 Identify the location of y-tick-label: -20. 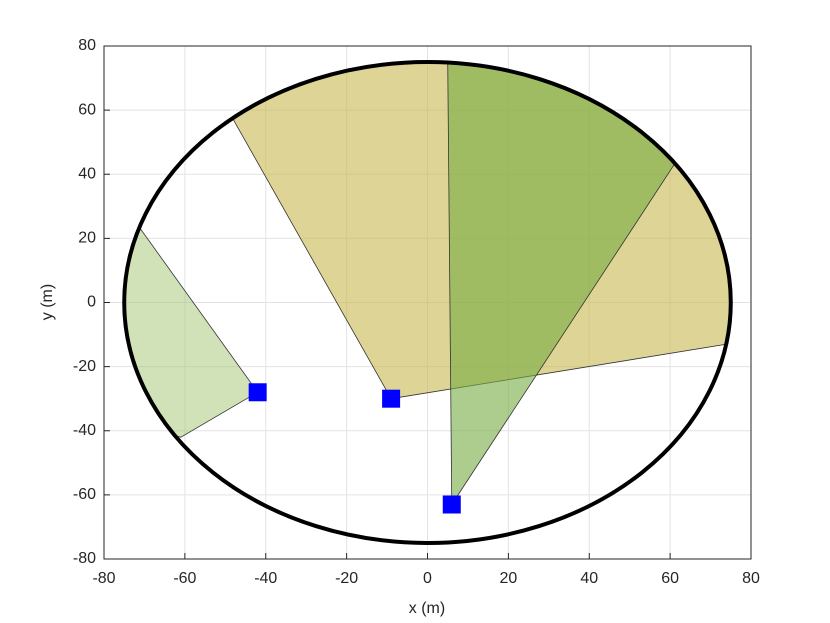
(84, 366).